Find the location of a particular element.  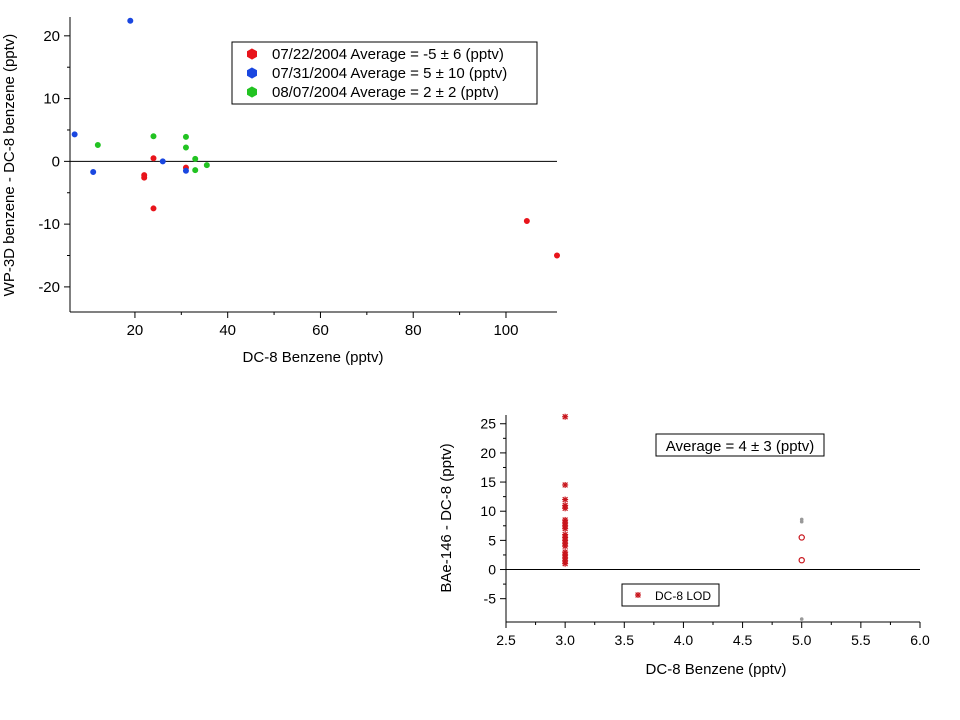

chart2-legend-label: DC-8 LOD is located at coordinates (683, 596).